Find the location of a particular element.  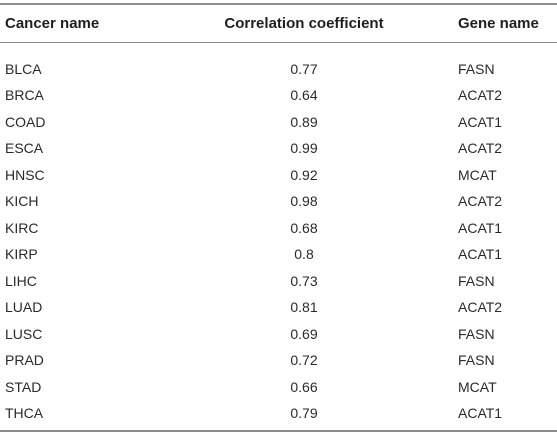

cell-correlation: 0.98 is located at coordinates (304, 201).